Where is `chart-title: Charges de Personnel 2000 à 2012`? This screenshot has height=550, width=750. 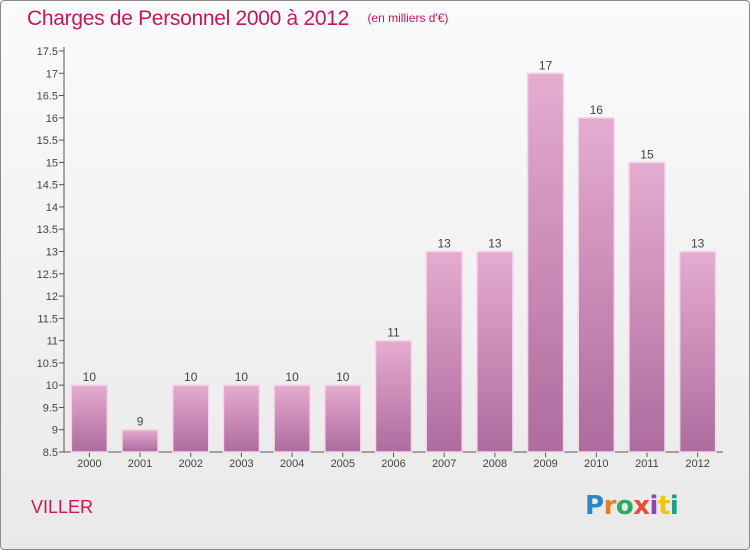 chart-title: Charges de Personnel 2000 à 2012 is located at coordinates (188, 18).